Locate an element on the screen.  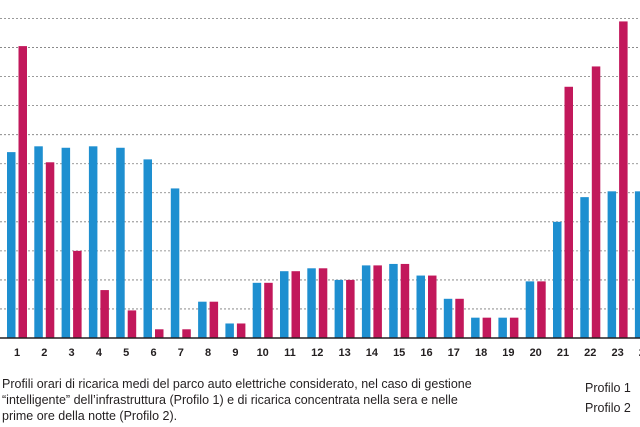
legend: Profilo 1 Profilo 2 is located at coordinates (608, 398).